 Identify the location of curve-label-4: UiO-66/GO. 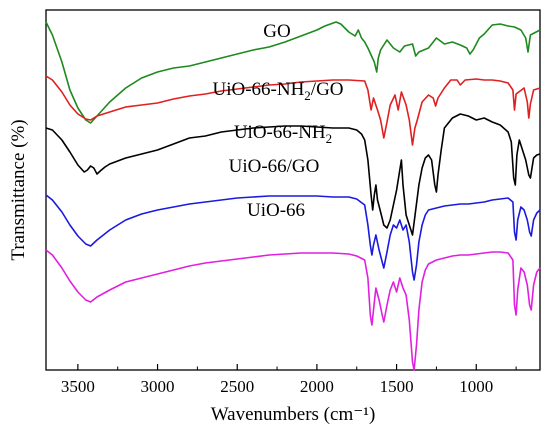
(274, 166).